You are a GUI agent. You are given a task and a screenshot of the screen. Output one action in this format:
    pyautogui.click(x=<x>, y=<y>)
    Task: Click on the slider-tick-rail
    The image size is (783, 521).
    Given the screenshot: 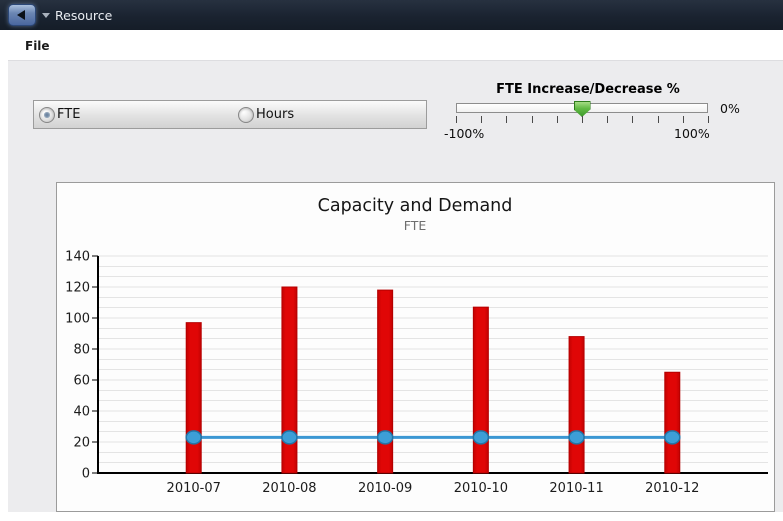 What is the action you would take?
    pyautogui.click(x=582, y=119)
    